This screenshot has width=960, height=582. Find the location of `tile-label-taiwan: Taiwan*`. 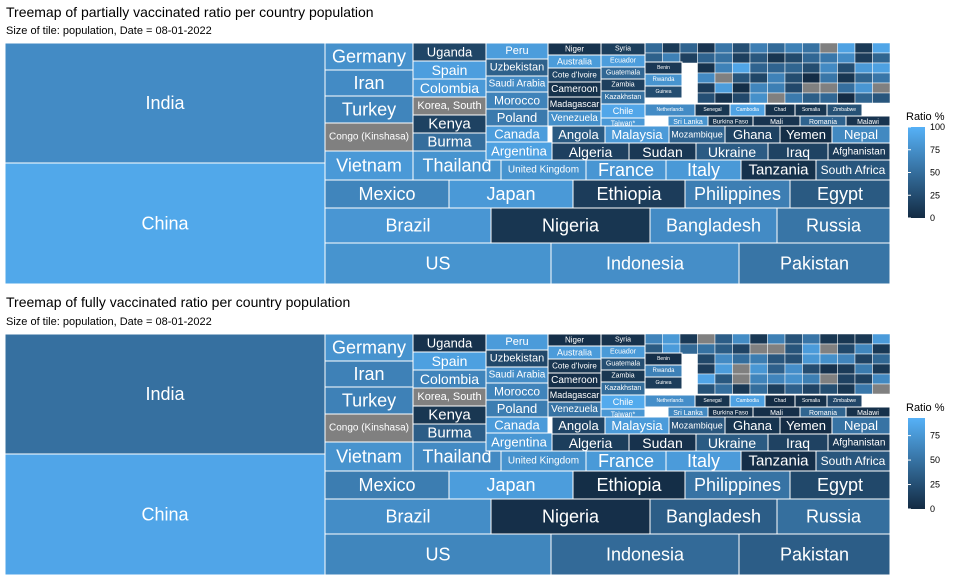

tile-label-taiwan: Taiwan* is located at coordinates (623, 124).